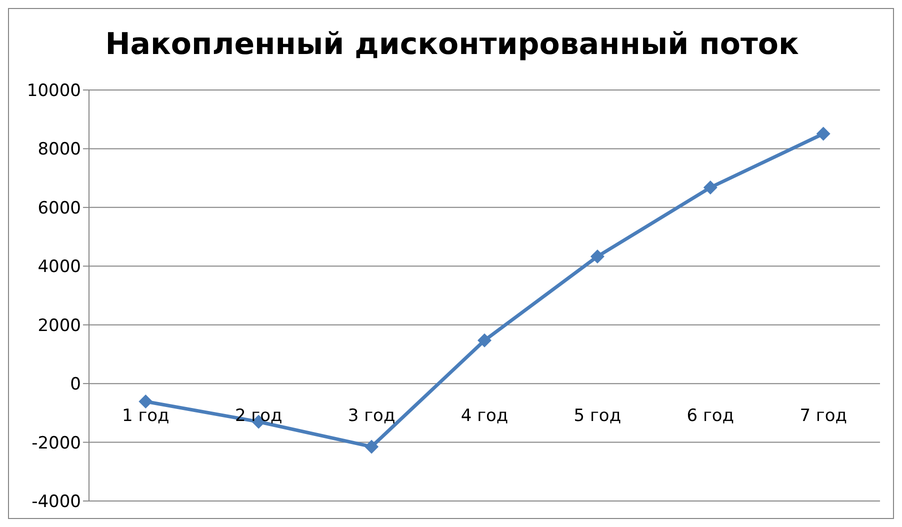  What do you see at coordinates (75, 384) in the screenshot?
I see `y-tick-label: 0` at bounding box center [75, 384].